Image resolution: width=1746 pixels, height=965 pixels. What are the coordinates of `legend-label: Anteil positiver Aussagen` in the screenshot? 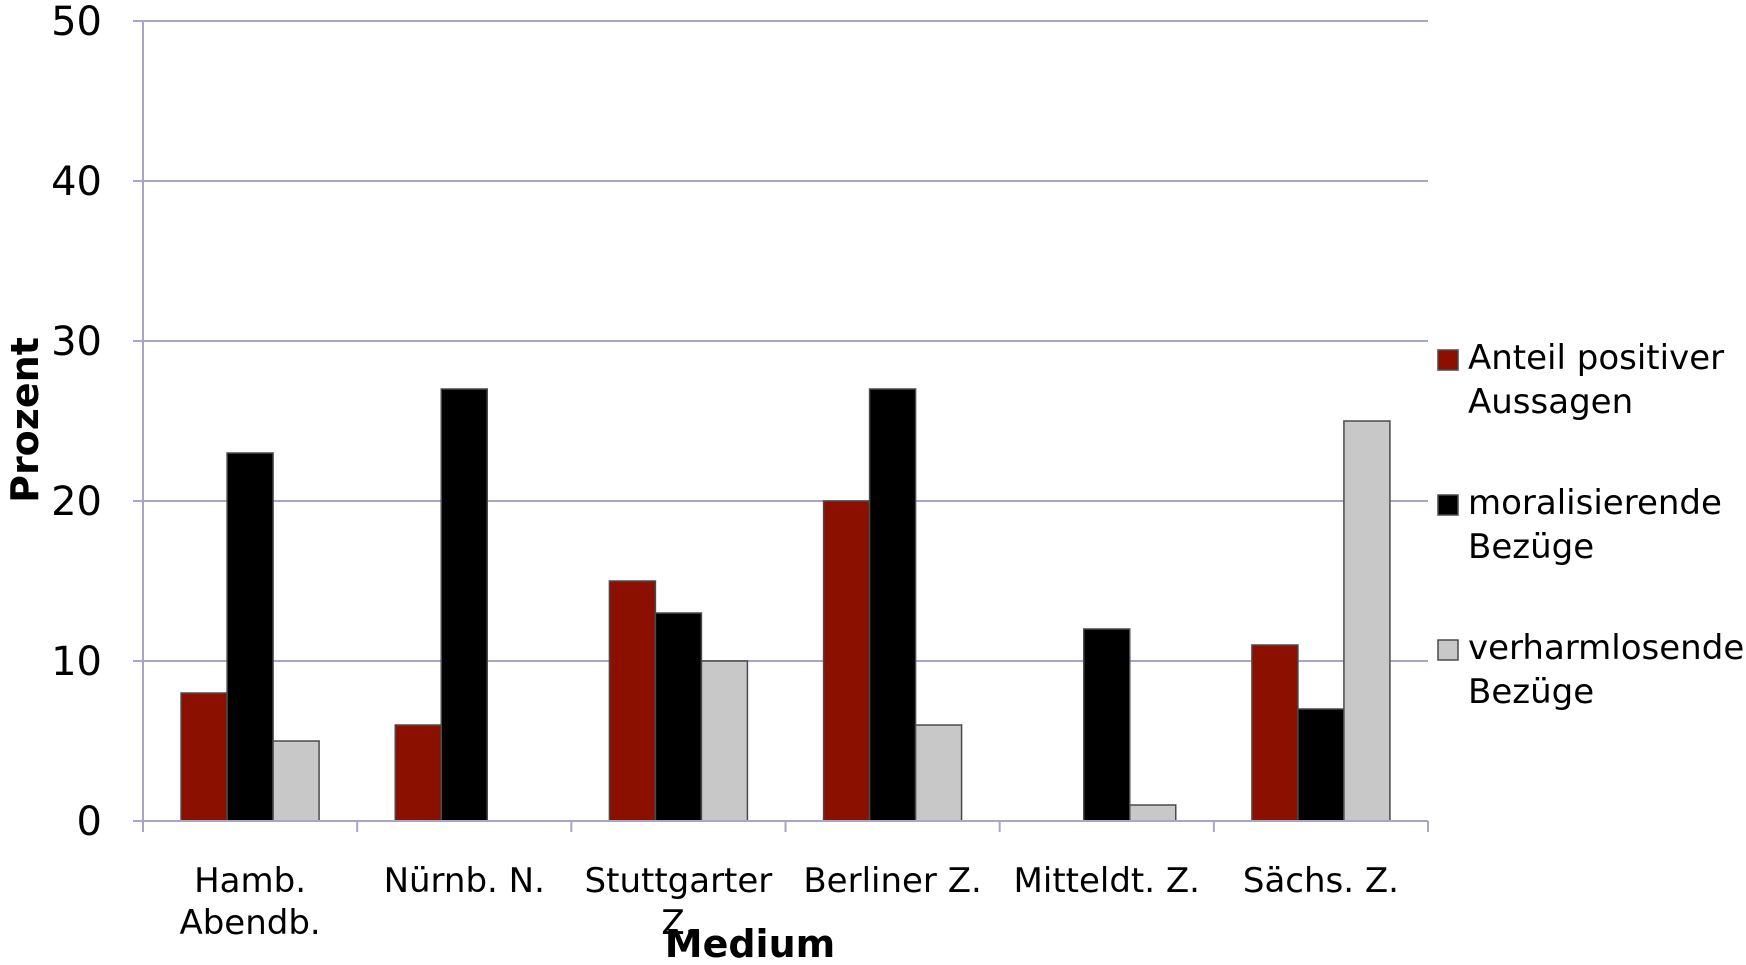 It's located at (1596, 380).